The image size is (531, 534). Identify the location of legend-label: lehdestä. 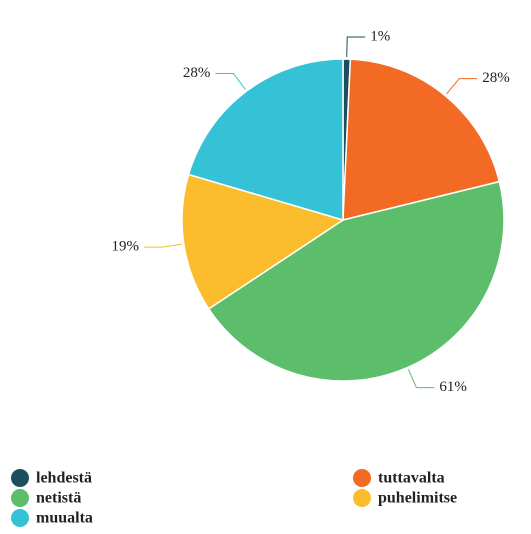
(64, 478).